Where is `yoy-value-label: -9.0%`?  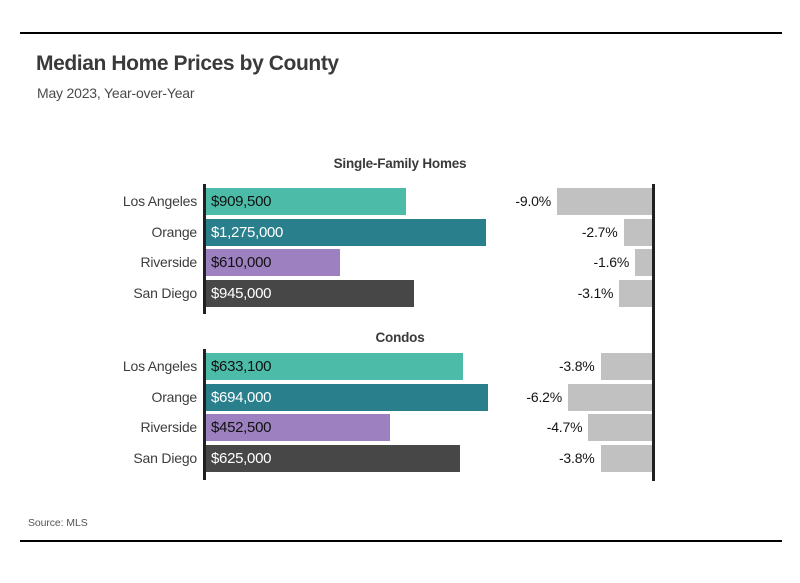 yoy-value-label: -9.0% is located at coordinates (533, 201).